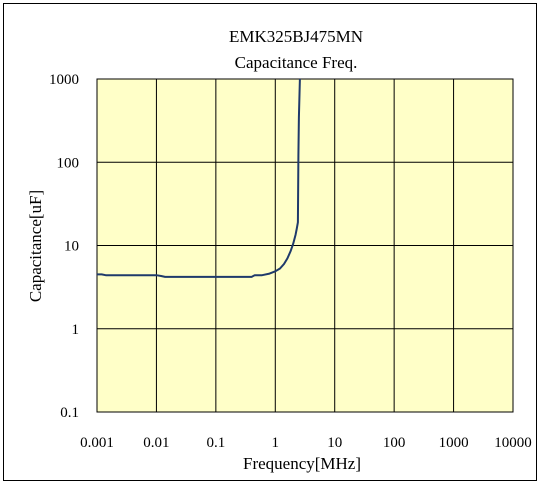 This screenshot has height=486, width=542. I want to click on x-tick-label: 0.1, so click(215, 443).